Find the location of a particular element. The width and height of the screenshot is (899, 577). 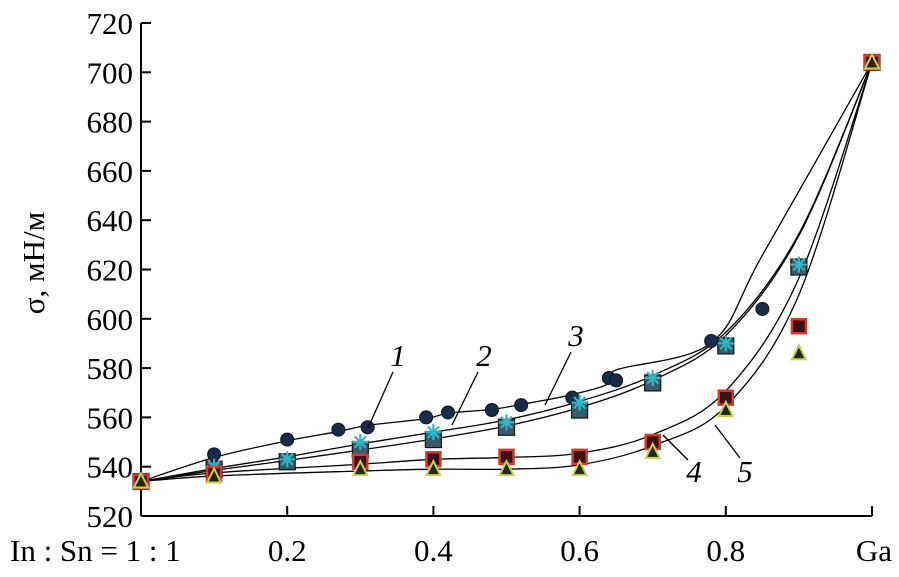

y-tick-label: 700 is located at coordinates (110, 72).